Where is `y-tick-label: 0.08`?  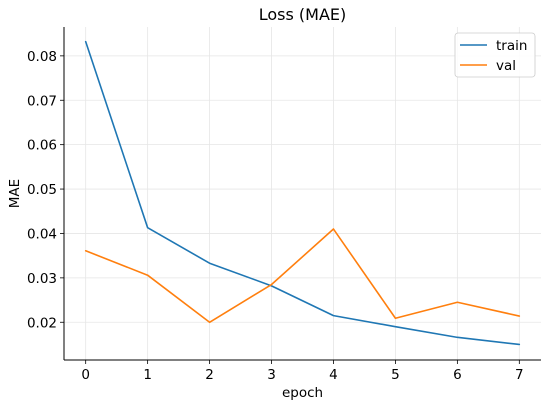 y-tick-label: 0.08 is located at coordinates (42, 57).